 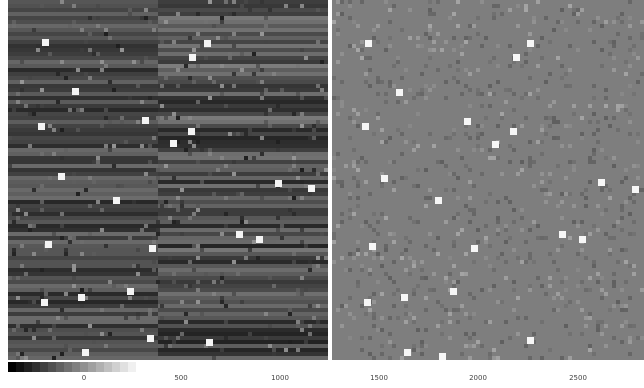 I want to click on colorbar-tick-1: 500, so click(x=181, y=378).